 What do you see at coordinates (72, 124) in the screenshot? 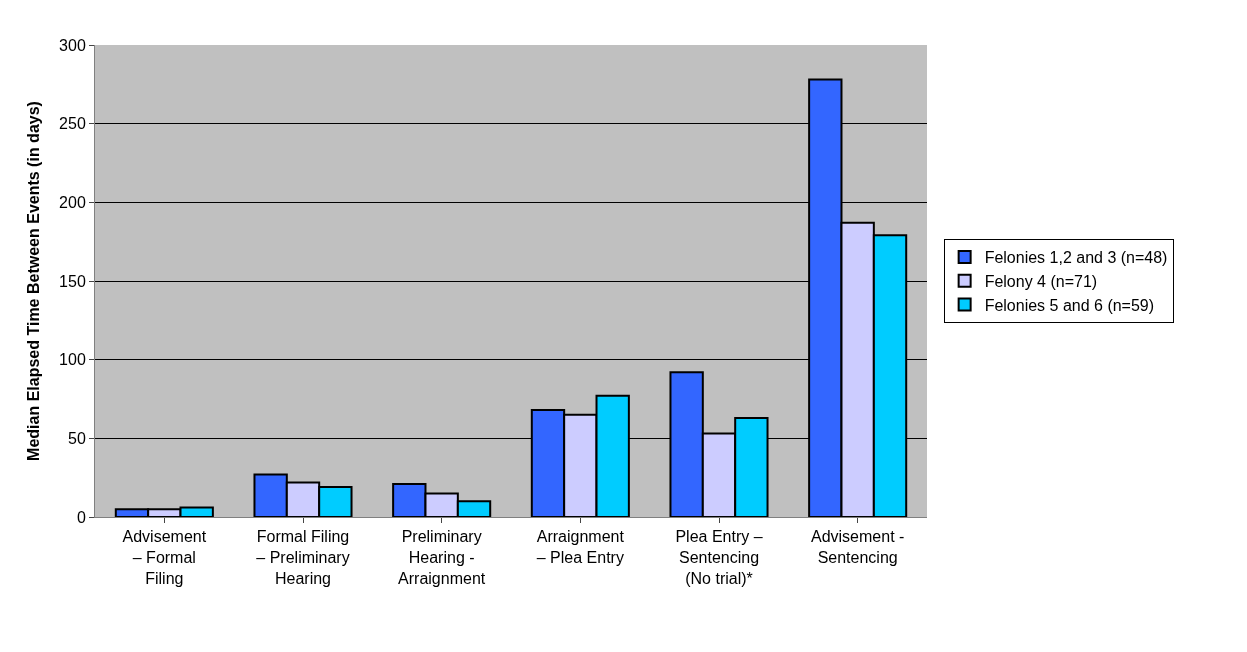
I see `y-tick-label: 250` at bounding box center [72, 124].